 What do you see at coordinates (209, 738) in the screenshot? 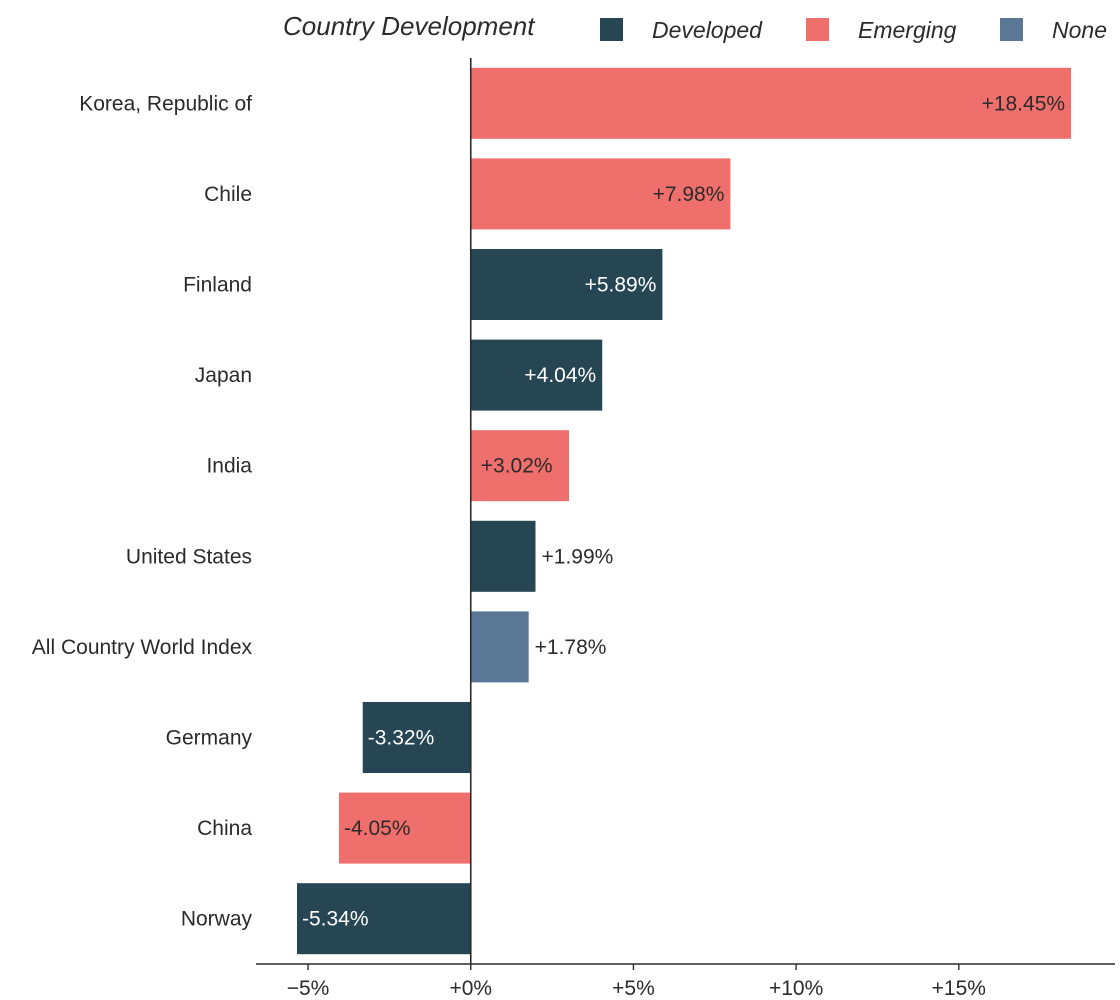
I see `category-label-germany: Germany` at bounding box center [209, 738].